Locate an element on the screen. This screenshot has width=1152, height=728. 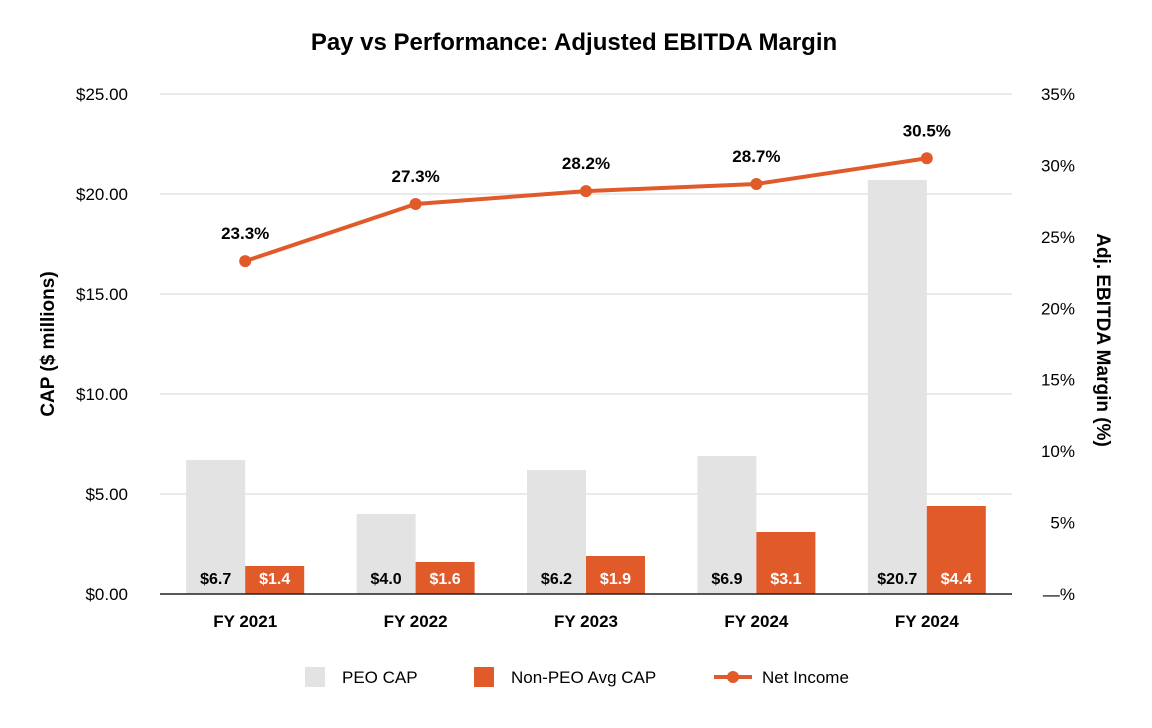
right-tick-label: 20% is located at coordinates (1058, 308).